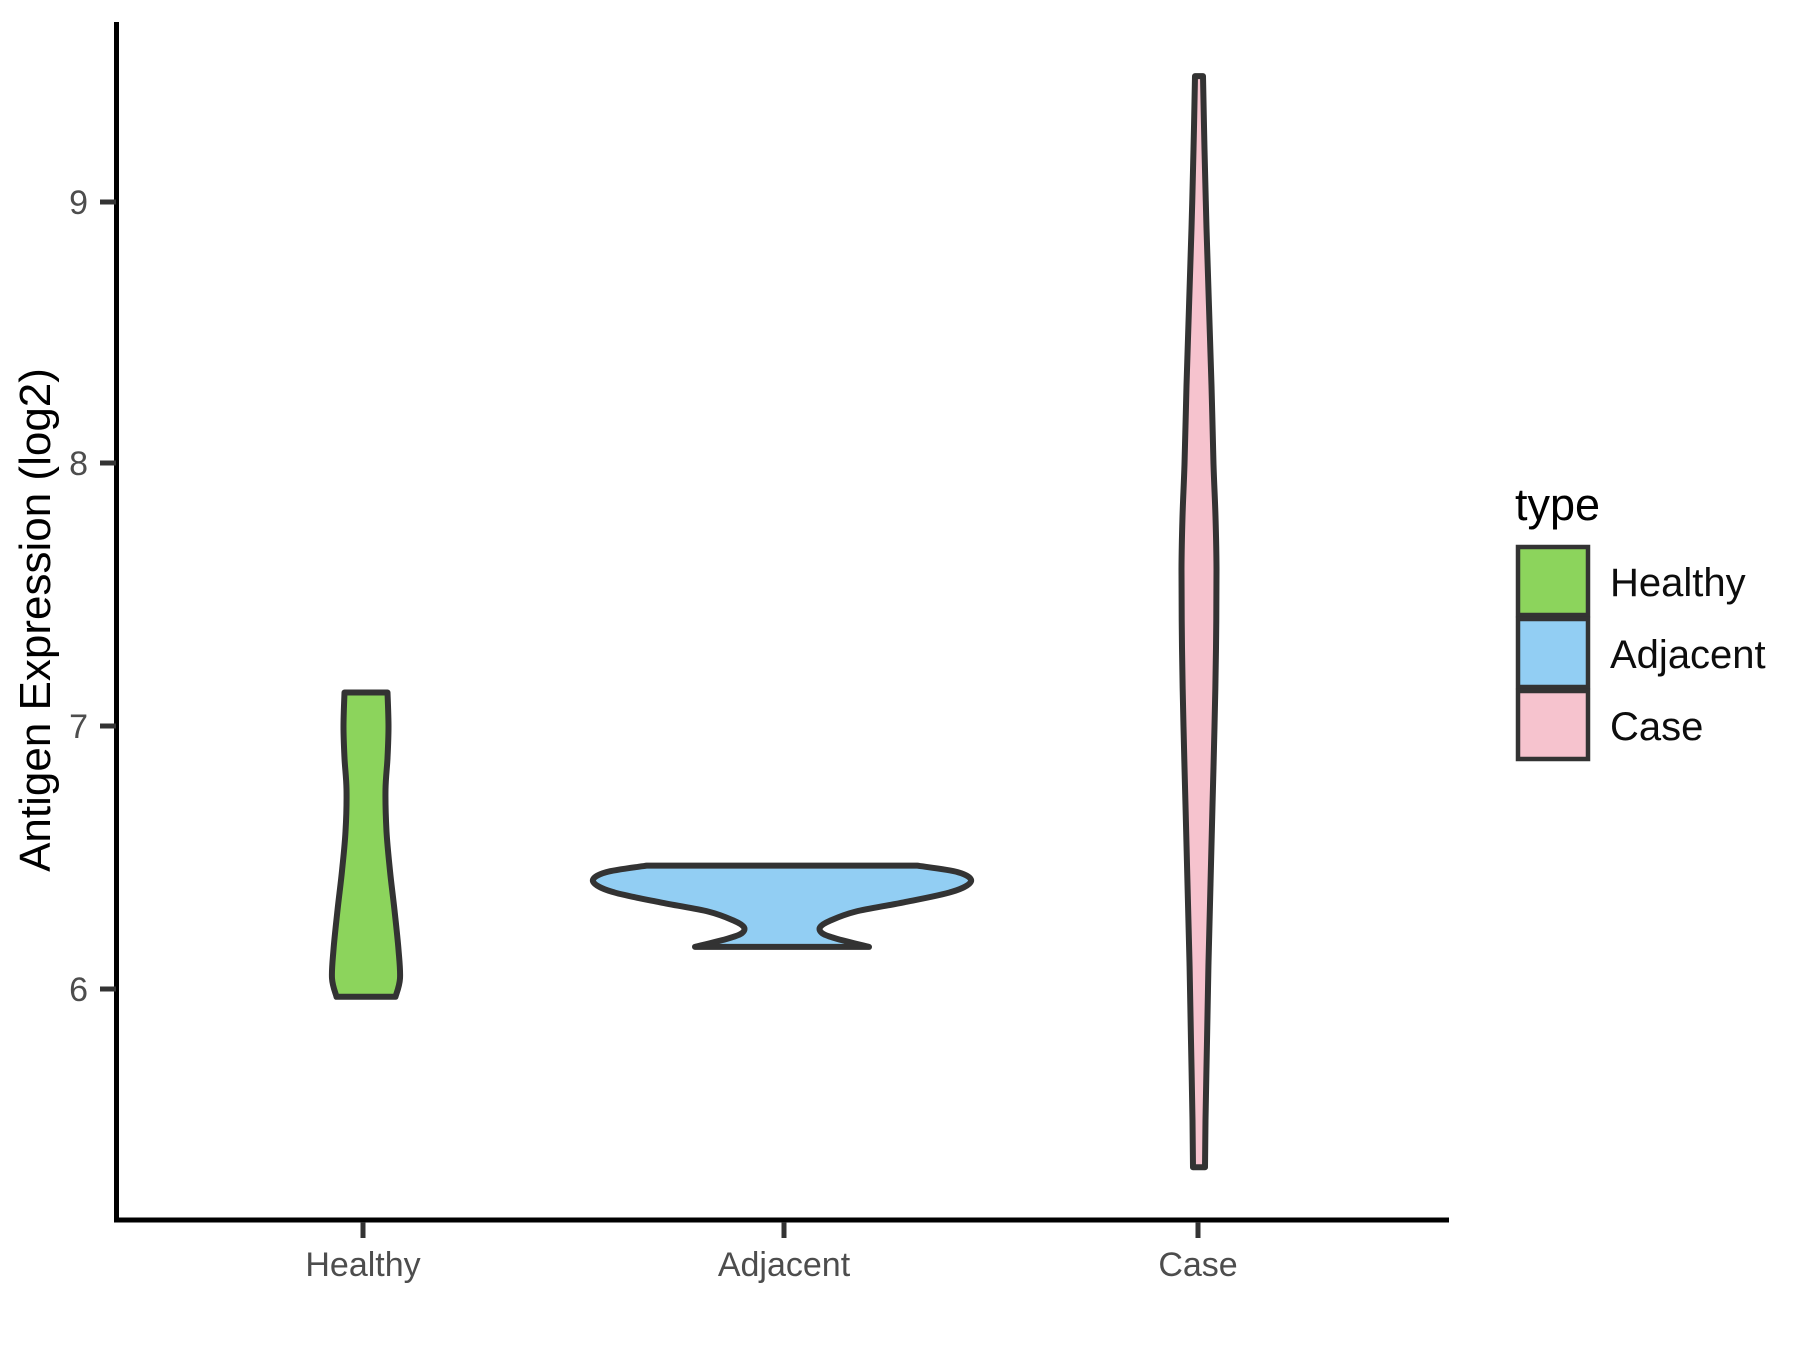 This screenshot has height=1350, width=1800. What do you see at coordinates (1640, 620) in the screenshot?
I see `legend: type Healthy Adjacent Case` at bounding box center [1640, 620].